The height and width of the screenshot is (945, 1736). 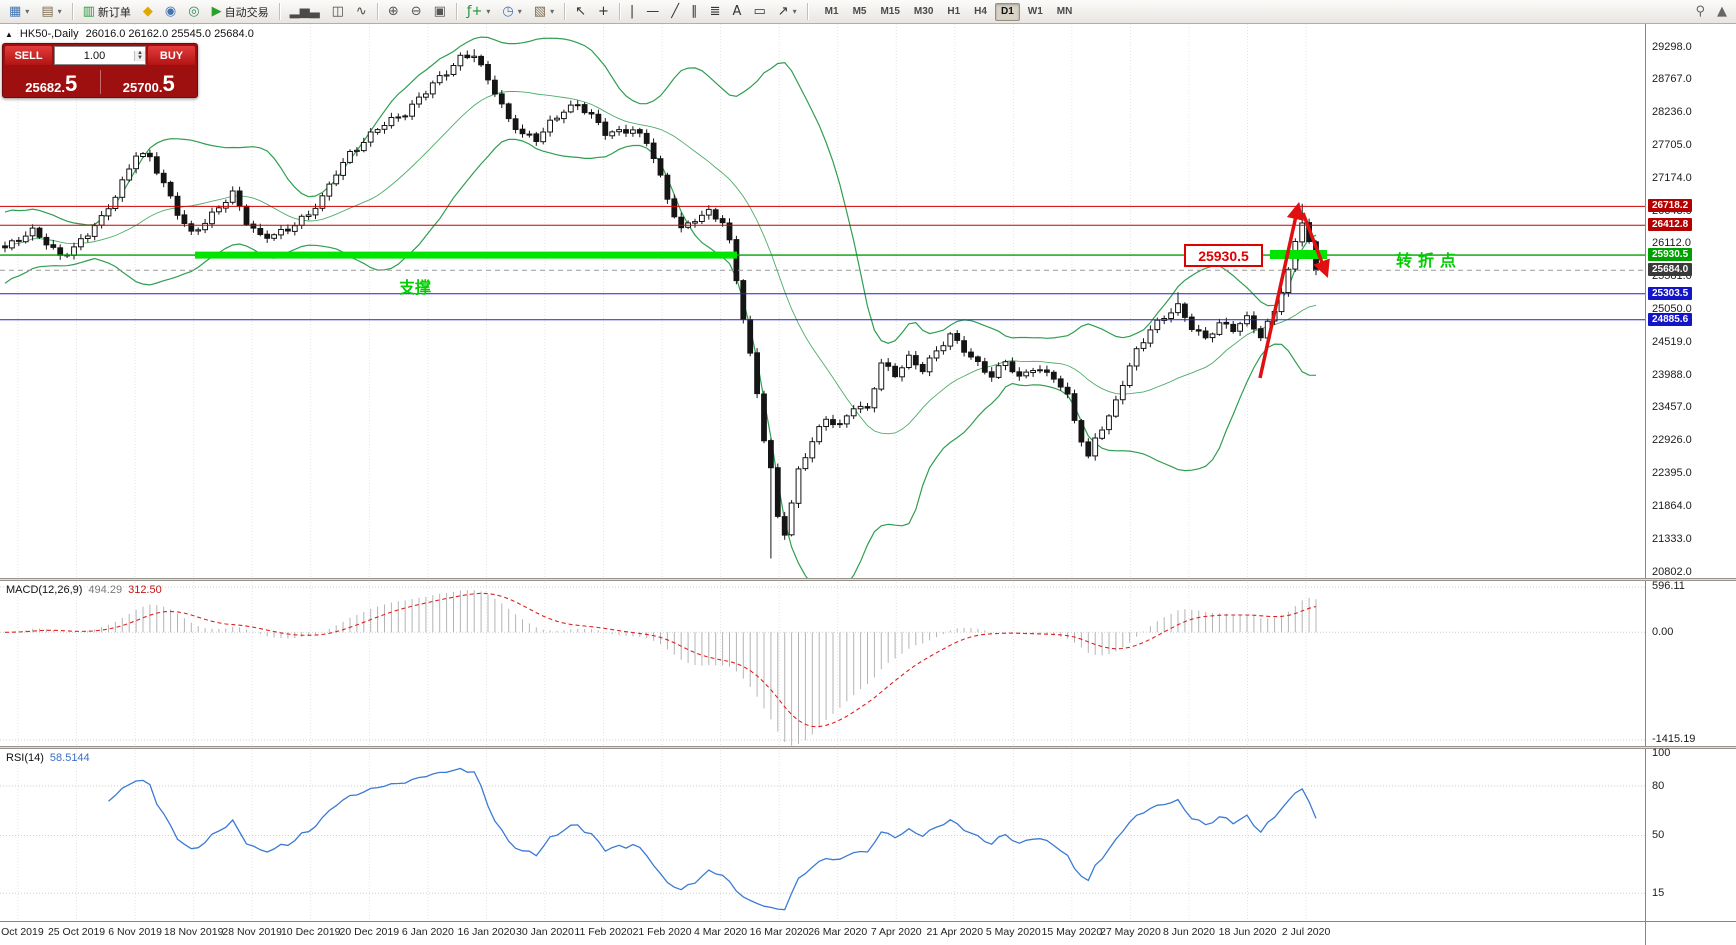 I want to click on quick-nav-icon-button: ▲, so click(x=1722, y=12).